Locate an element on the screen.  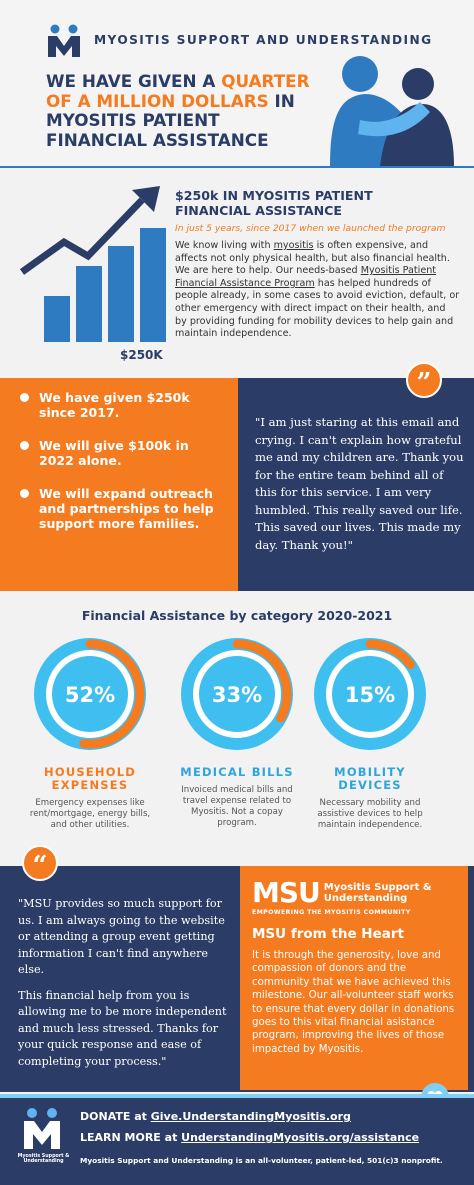
category-name: MOBILITY DEVICES is located at coordinates (370, 778).